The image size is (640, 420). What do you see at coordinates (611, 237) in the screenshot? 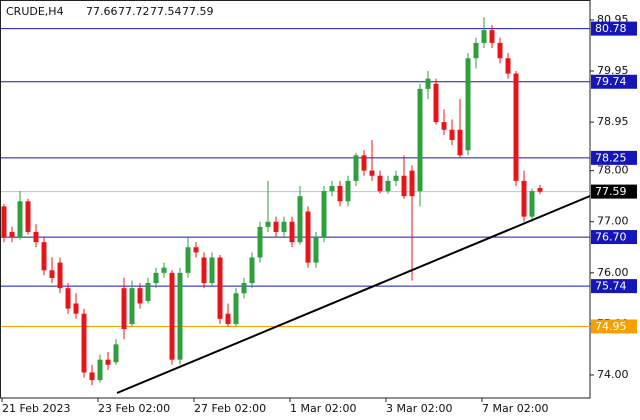
I see `level-label: 76.70` at bounding box center [611, 237].